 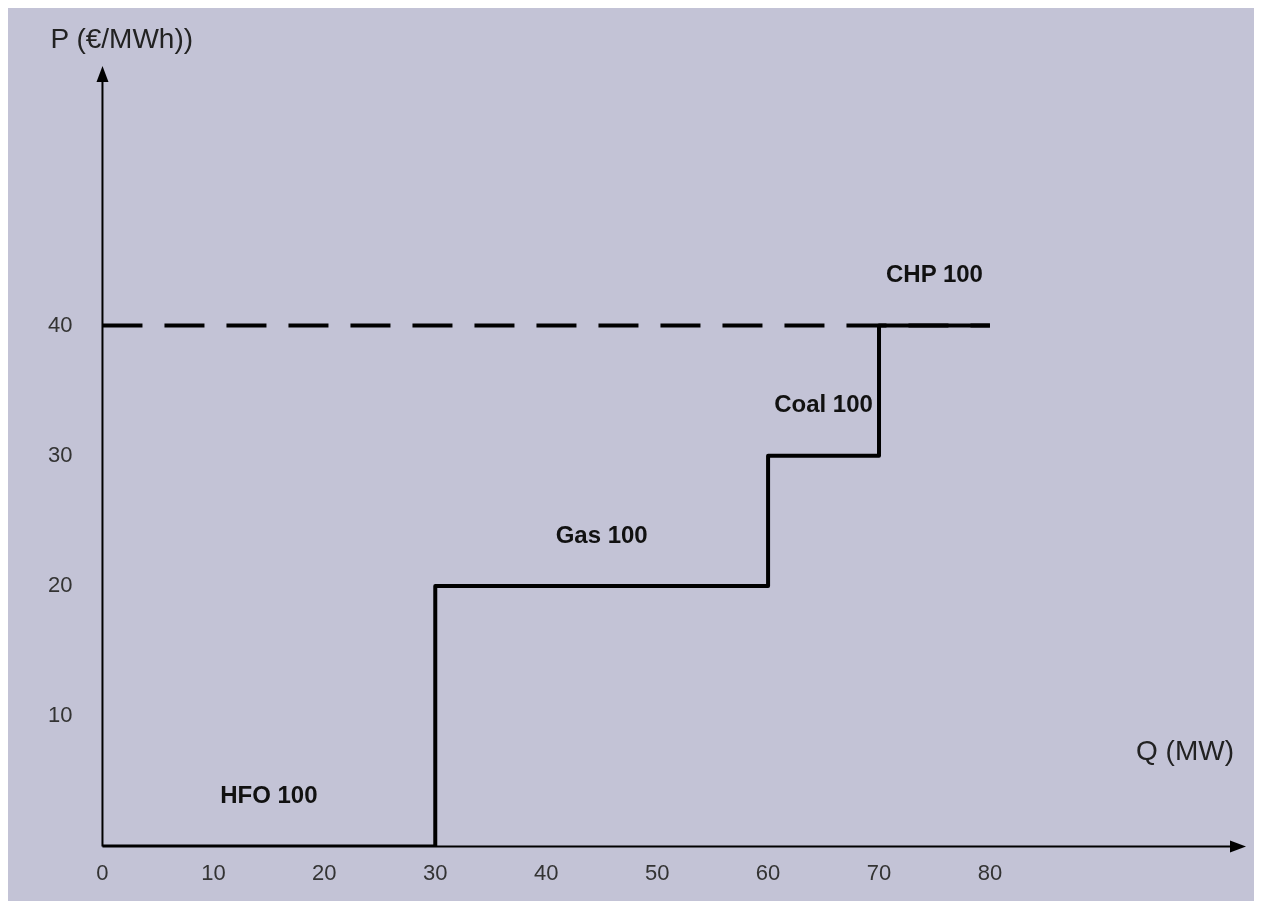 What do you see at coordinates (213, 872) in the screenshot?
I see `x-tick-label: 10` at bounding box center [213, 872].